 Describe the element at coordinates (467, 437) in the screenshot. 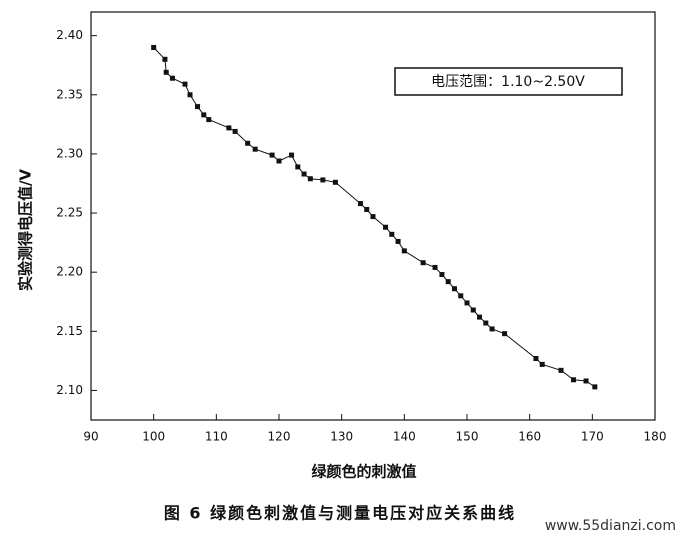

I see `x-tick-label: 150` at that location.